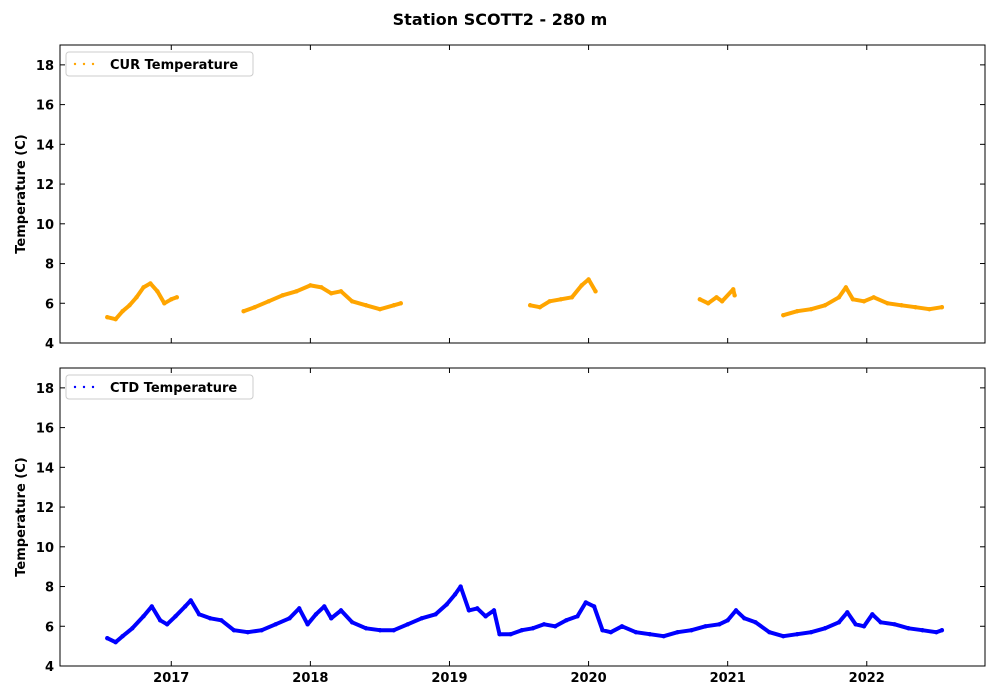 This screenshot has height=700, width=1000. Describe the element at coordinates (159, 387) in the screenshot. I see `legend-box` at that location.